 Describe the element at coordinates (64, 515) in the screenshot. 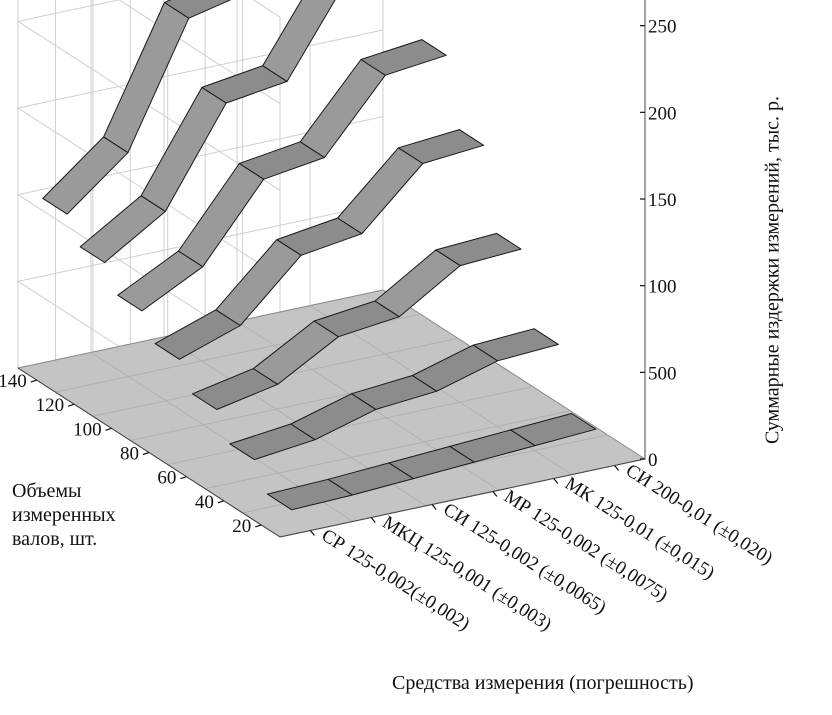

I see `volume-axis-title-line-2: измеренных` at that location.